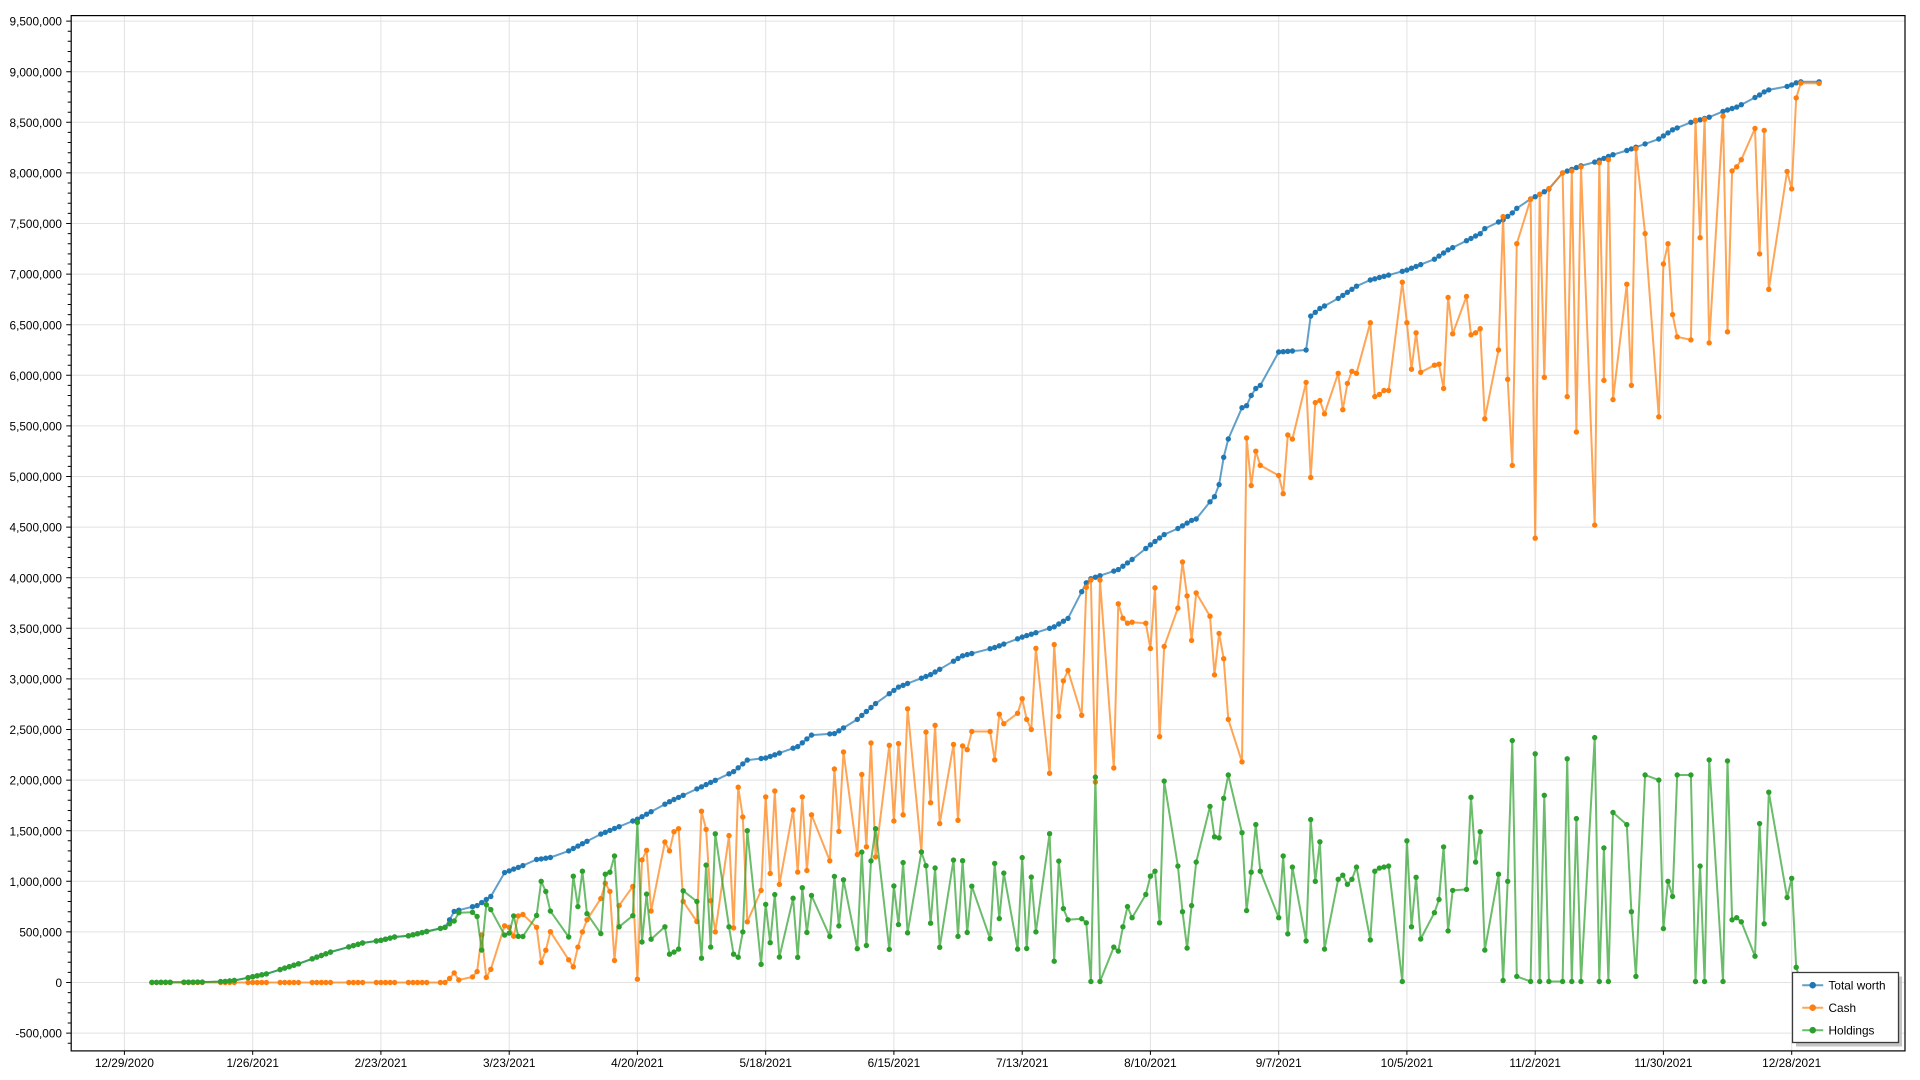  I want to click on svg-text: 3,000,000, so click(36, 680).